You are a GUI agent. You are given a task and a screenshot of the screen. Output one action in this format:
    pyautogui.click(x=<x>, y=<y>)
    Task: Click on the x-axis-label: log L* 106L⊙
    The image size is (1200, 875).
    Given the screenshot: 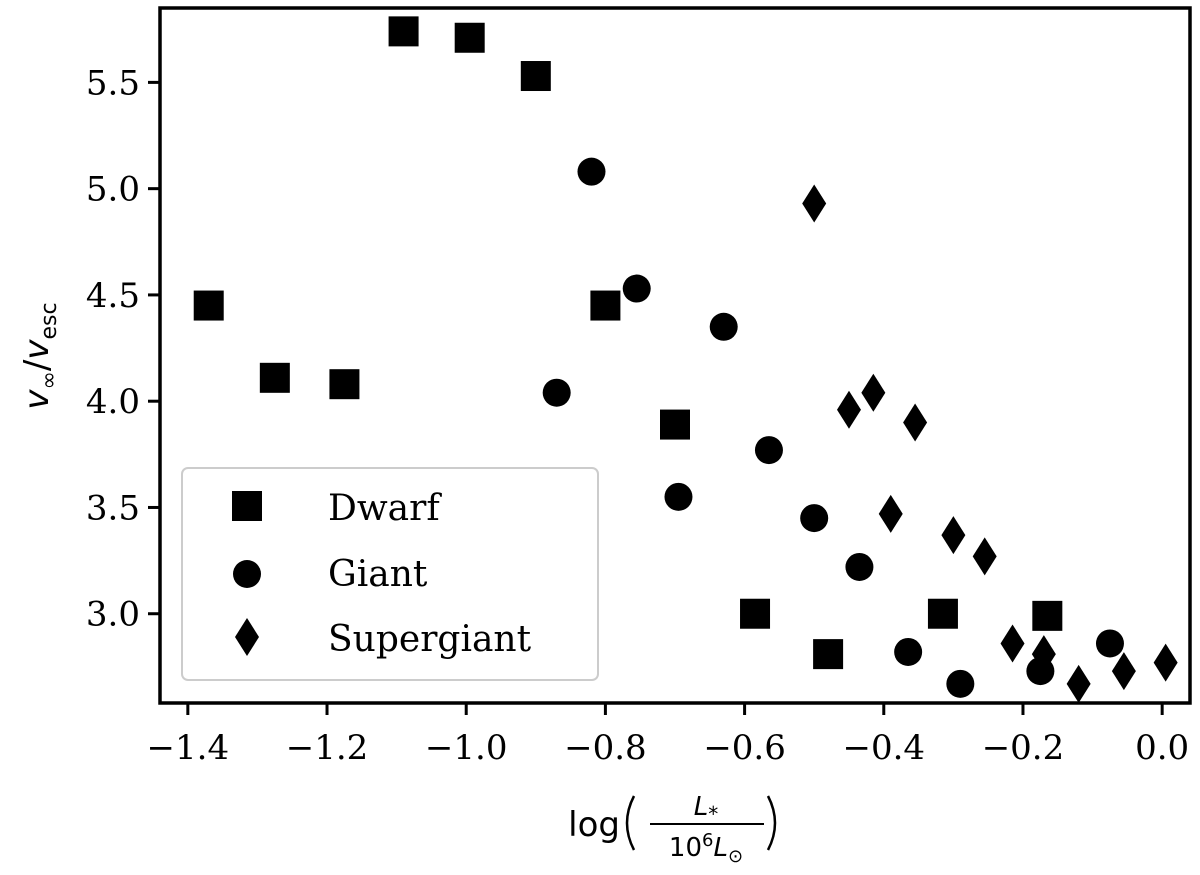 What is the action you would take?
    pyautogui.click(x=672, y=829)
    